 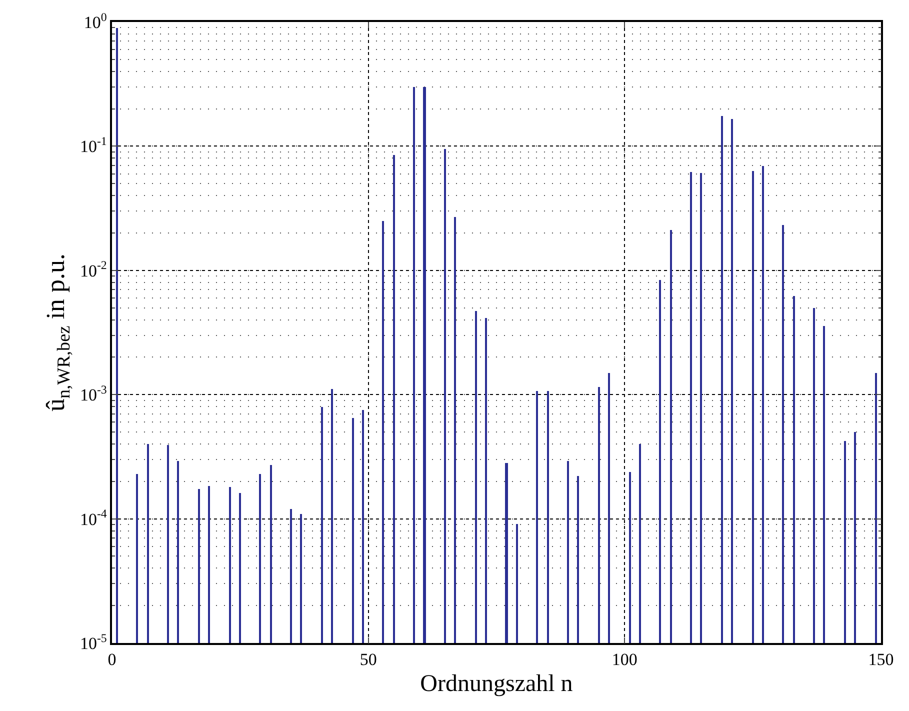 What do you see at coordinates (93, 641) in the screenshot?
I see `y-tick-label: 10$^{-5}$` at bounding box center [93, 641].